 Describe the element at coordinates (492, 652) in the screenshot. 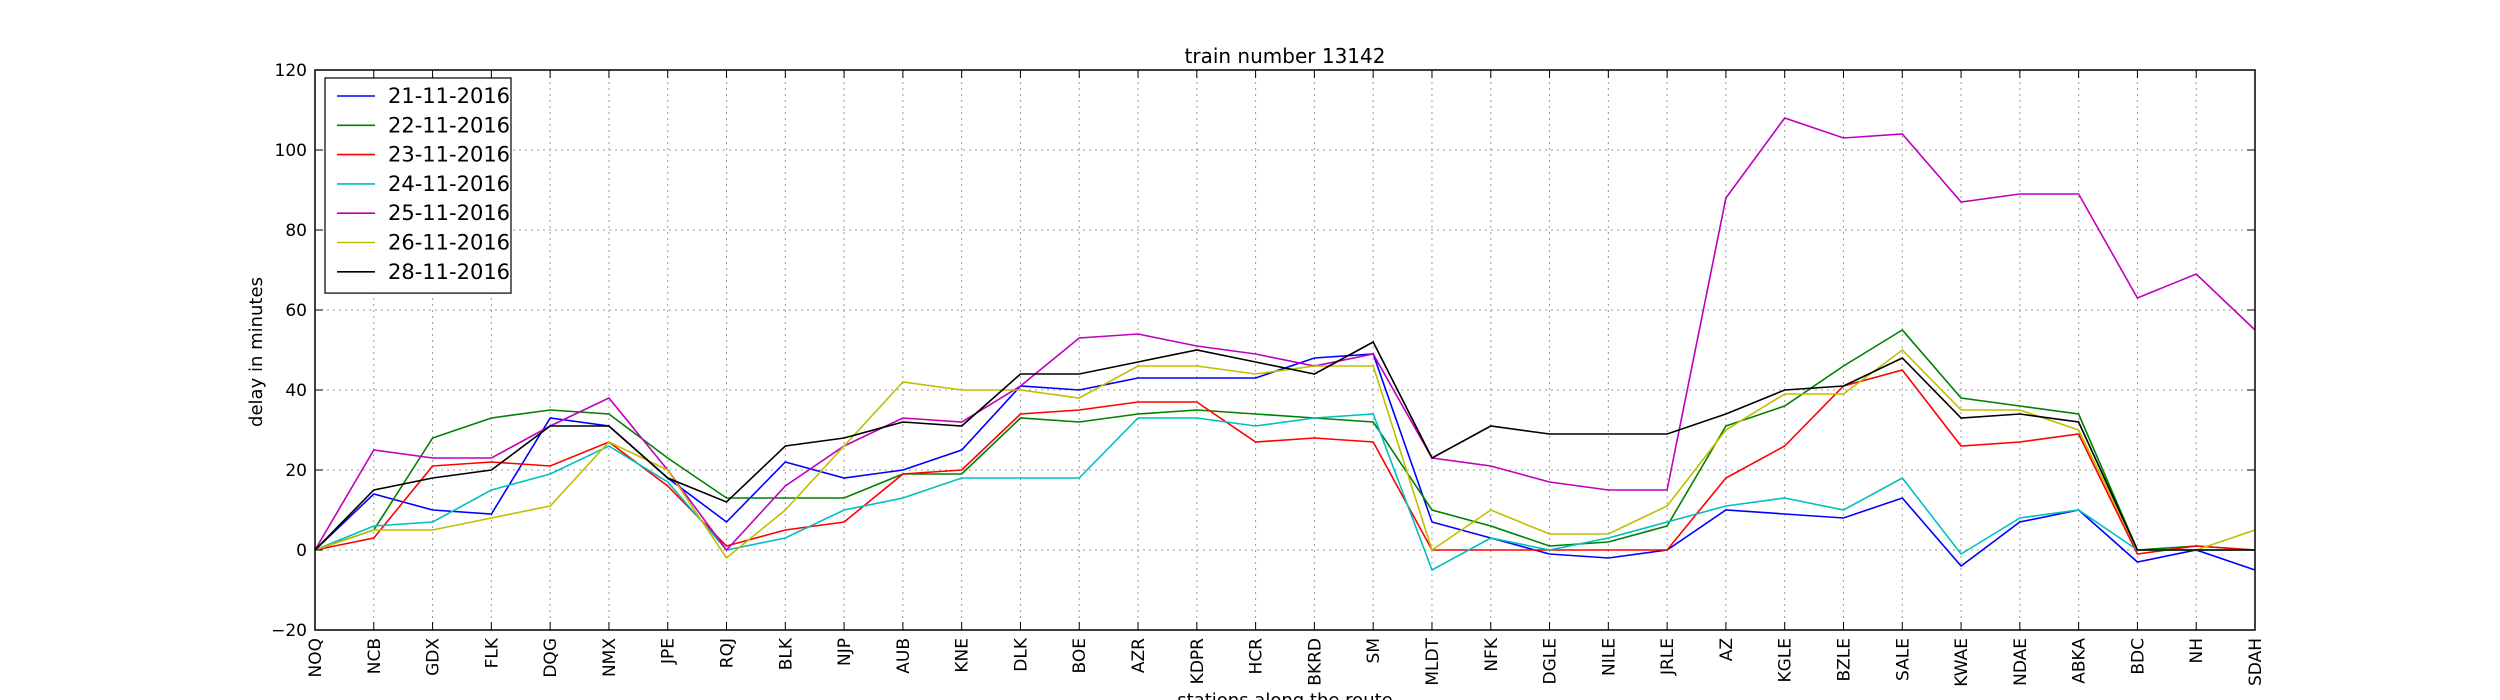

I see `x-tick-label: FLK` at that location.